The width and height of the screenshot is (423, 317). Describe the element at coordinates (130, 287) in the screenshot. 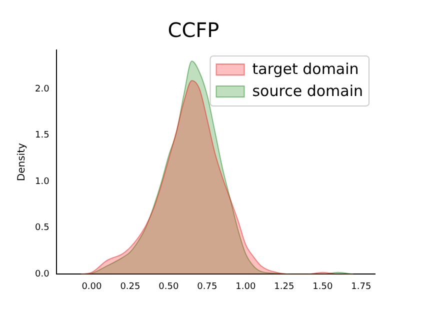

I see `x-tick-label: 0.25` at that location.